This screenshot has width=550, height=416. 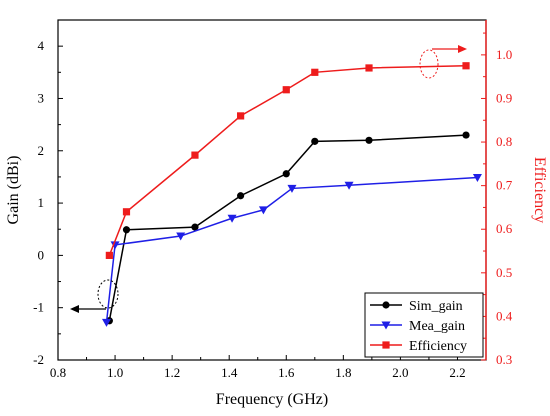 I want to click on left-tick-label: 2, so click(x=41, y=150).